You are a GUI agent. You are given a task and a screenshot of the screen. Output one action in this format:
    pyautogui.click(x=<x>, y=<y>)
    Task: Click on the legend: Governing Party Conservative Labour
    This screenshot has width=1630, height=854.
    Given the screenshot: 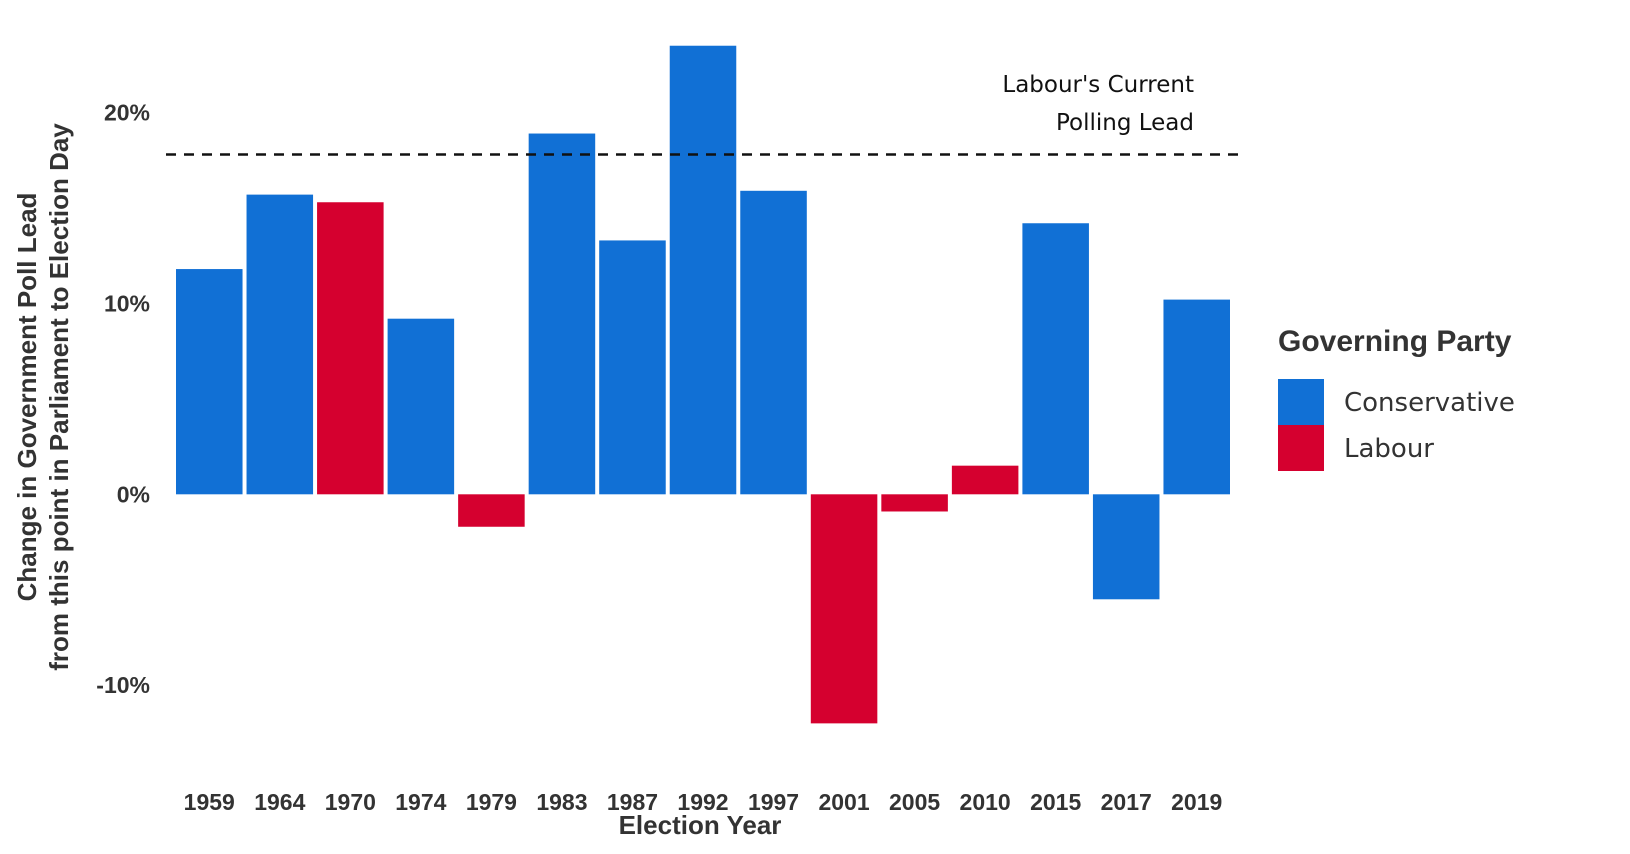 What is the action you would take?
    pyautogui.click(x=1396, y=398)
    